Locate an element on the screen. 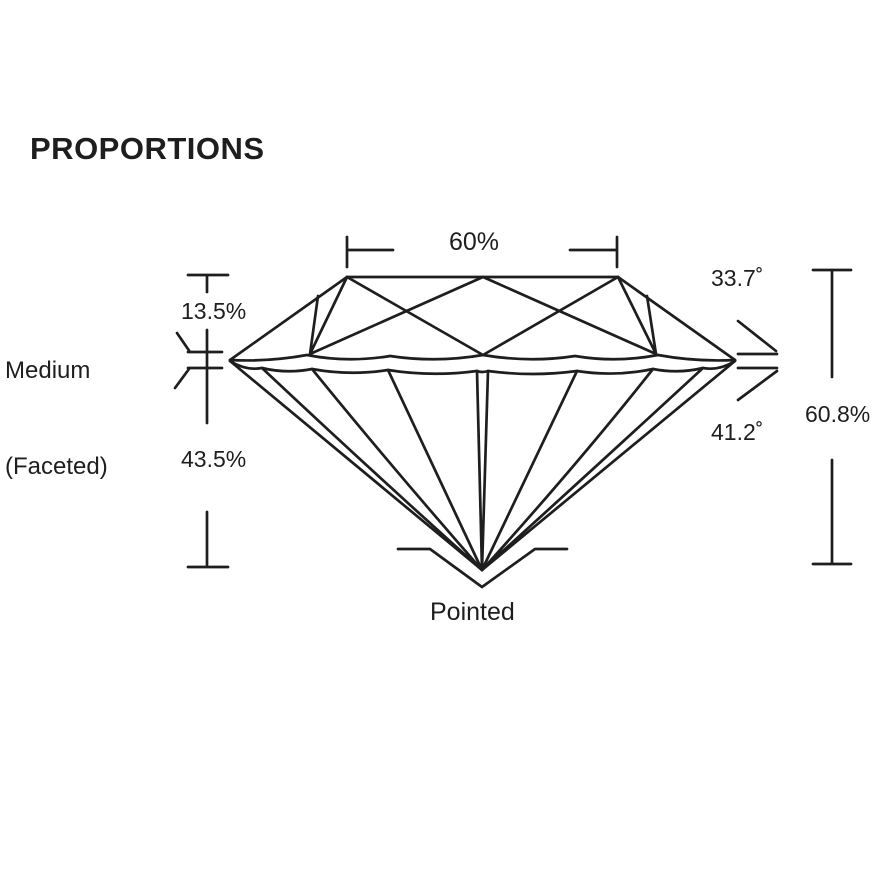 This screenshot has width=882, height=884. total-depth-marker is located at coordinates (832, 417).